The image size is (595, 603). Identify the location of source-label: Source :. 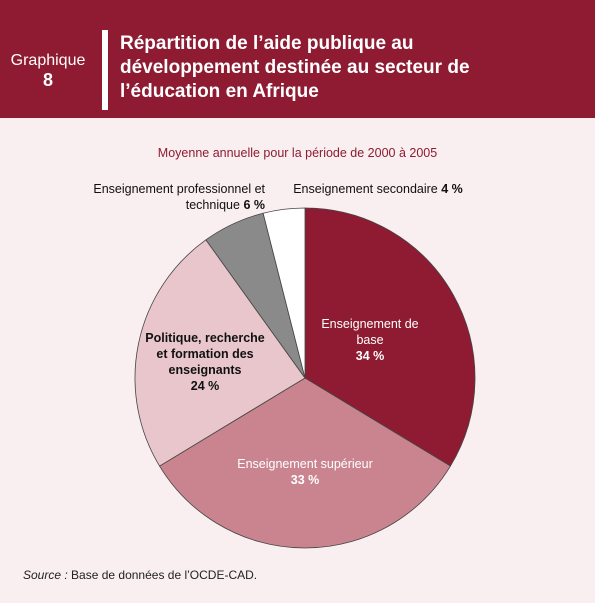
(45, 575).